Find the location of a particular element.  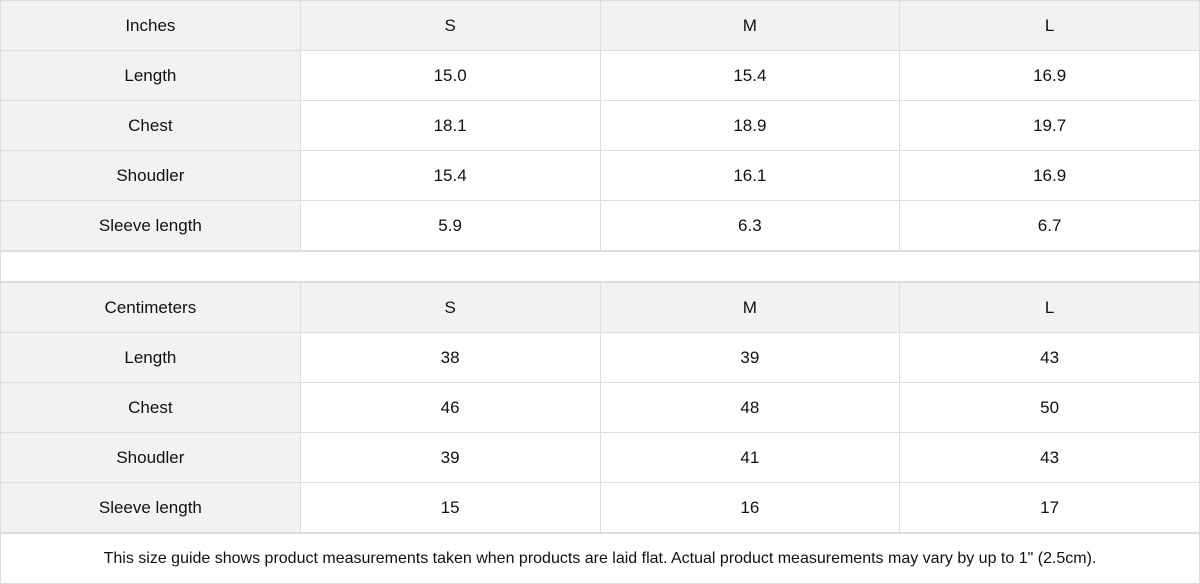

table-row: Chest 18.1 18.9 19.7 is located at coordinates (600, 125).